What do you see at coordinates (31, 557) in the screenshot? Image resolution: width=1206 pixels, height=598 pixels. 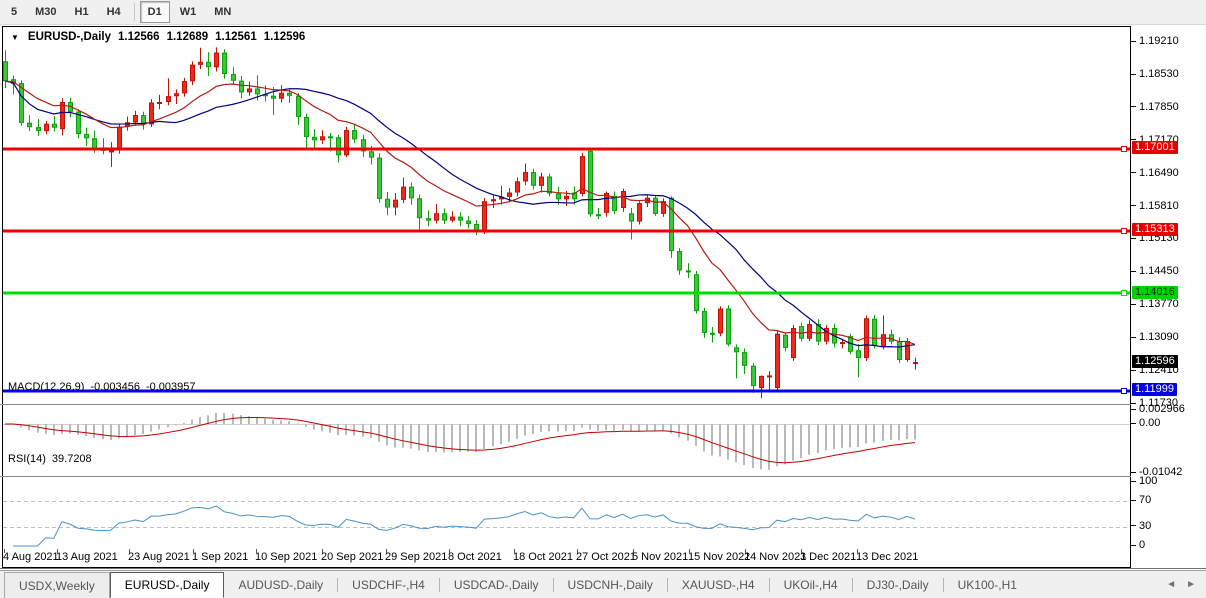 I see `date-tick-4-Aug-2021: 4 Aug 2021` at bounding box center [31, 557].